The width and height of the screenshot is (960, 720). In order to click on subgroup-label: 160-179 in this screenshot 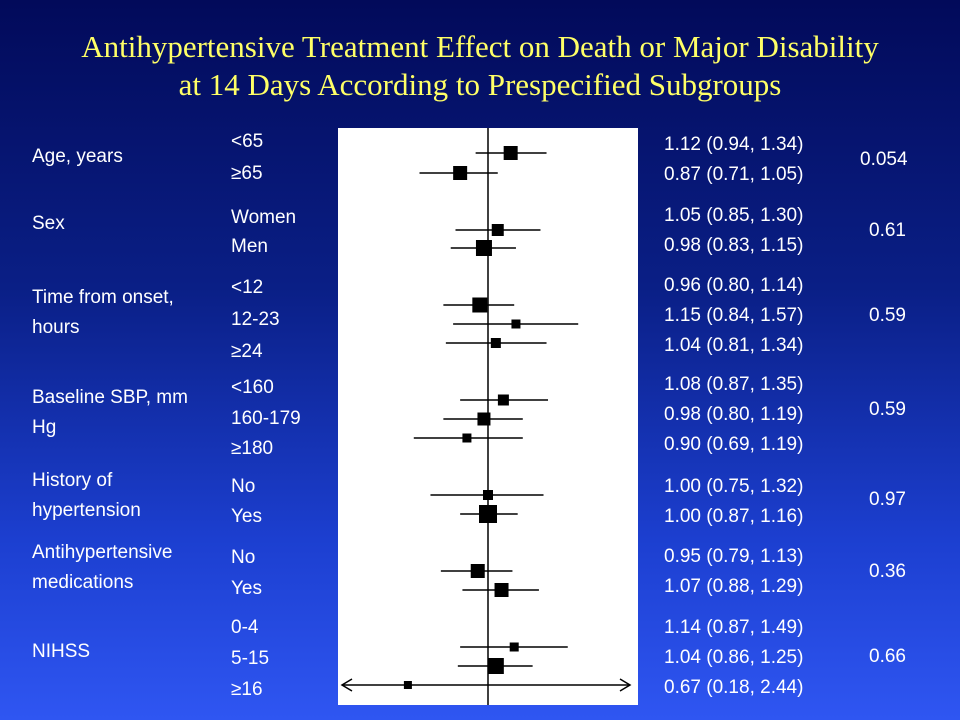, I will do `click(266, 418)`.